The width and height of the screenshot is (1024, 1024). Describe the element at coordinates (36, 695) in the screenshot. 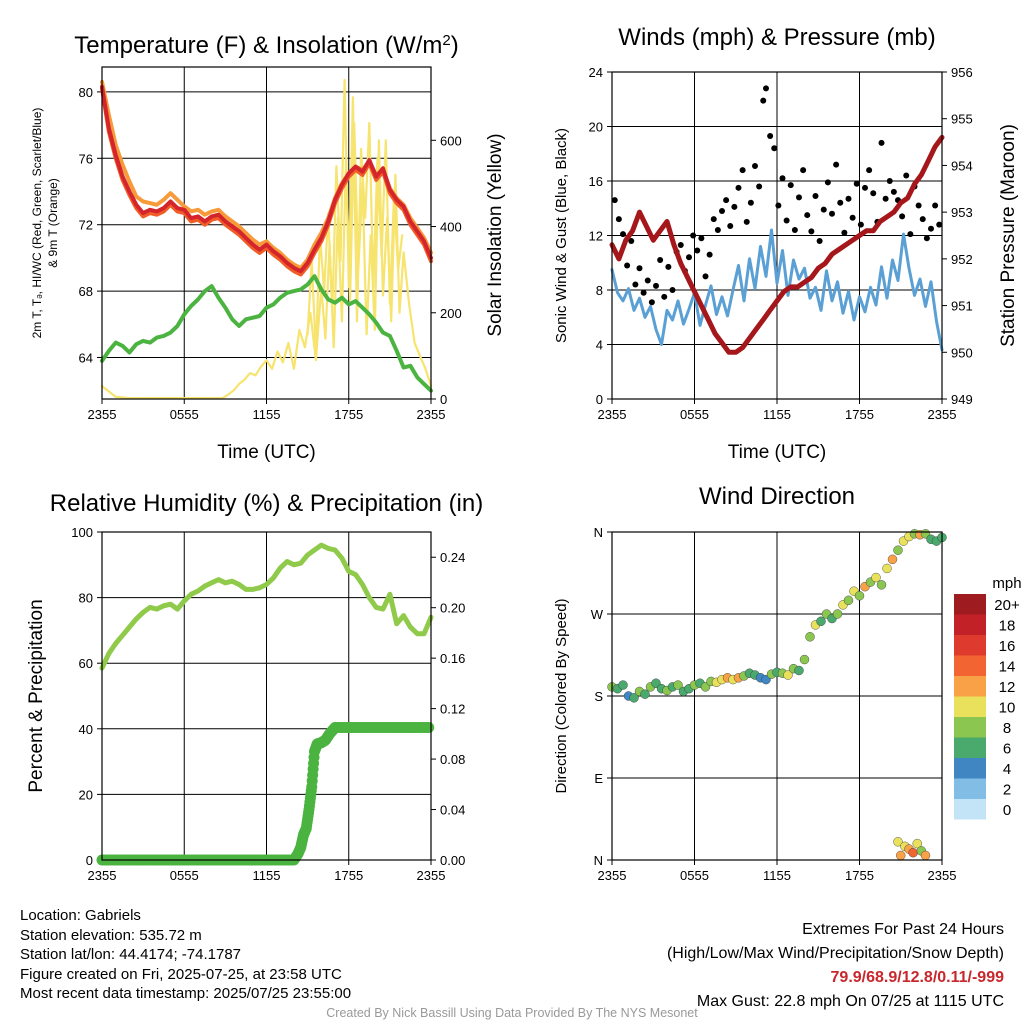

I see `y-axis-label: Percent & Precipitation` at that location.